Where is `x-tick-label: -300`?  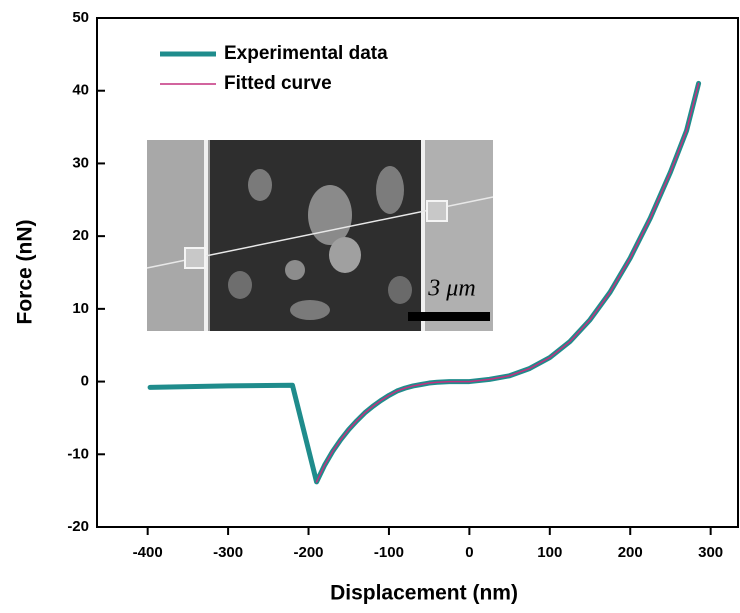
x-tick-label: -300 is located at coordinates (228, 552).